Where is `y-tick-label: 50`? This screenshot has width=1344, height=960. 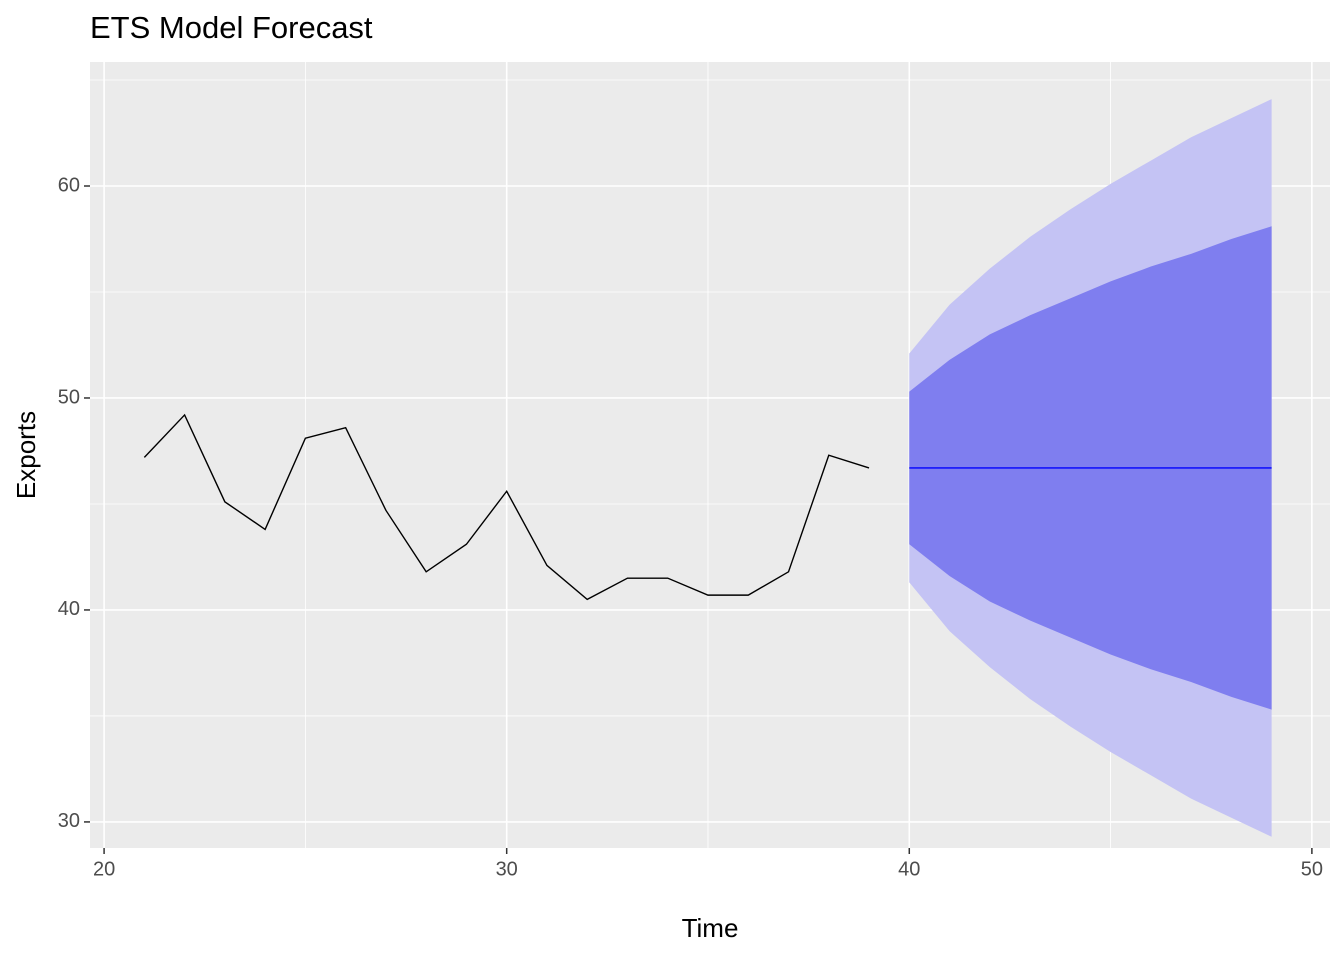
y-tick-label: 50 is located at coordinates (69, 397).